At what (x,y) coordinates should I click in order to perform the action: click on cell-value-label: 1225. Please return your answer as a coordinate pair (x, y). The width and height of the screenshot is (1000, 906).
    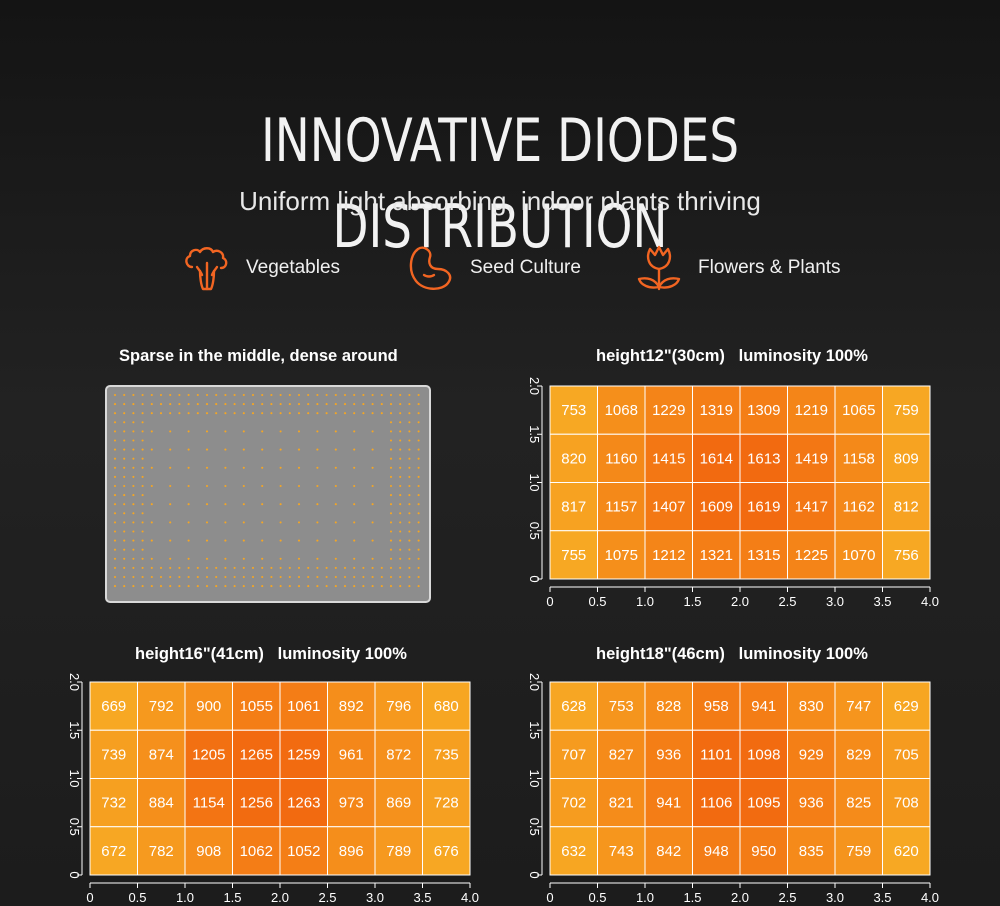
    Looking at the image, I should click on (811, 555).